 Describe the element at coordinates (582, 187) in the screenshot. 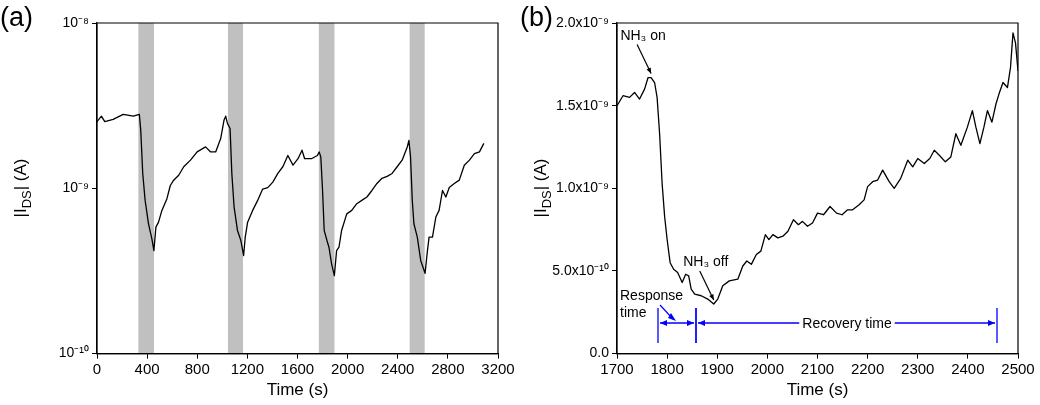

I see `y-tick-label: 1.0x10⁻⁹` at that location.